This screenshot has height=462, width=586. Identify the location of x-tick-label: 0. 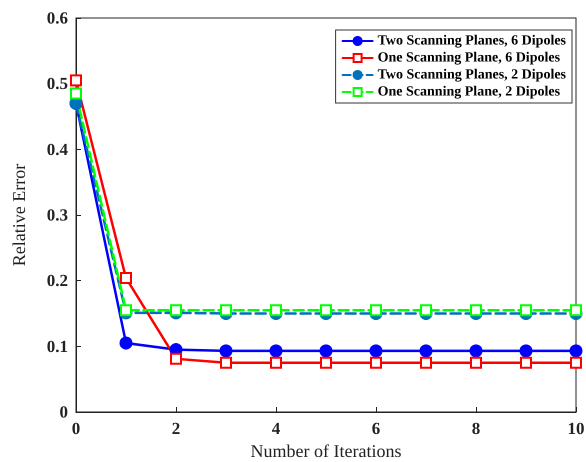
(76, 428).